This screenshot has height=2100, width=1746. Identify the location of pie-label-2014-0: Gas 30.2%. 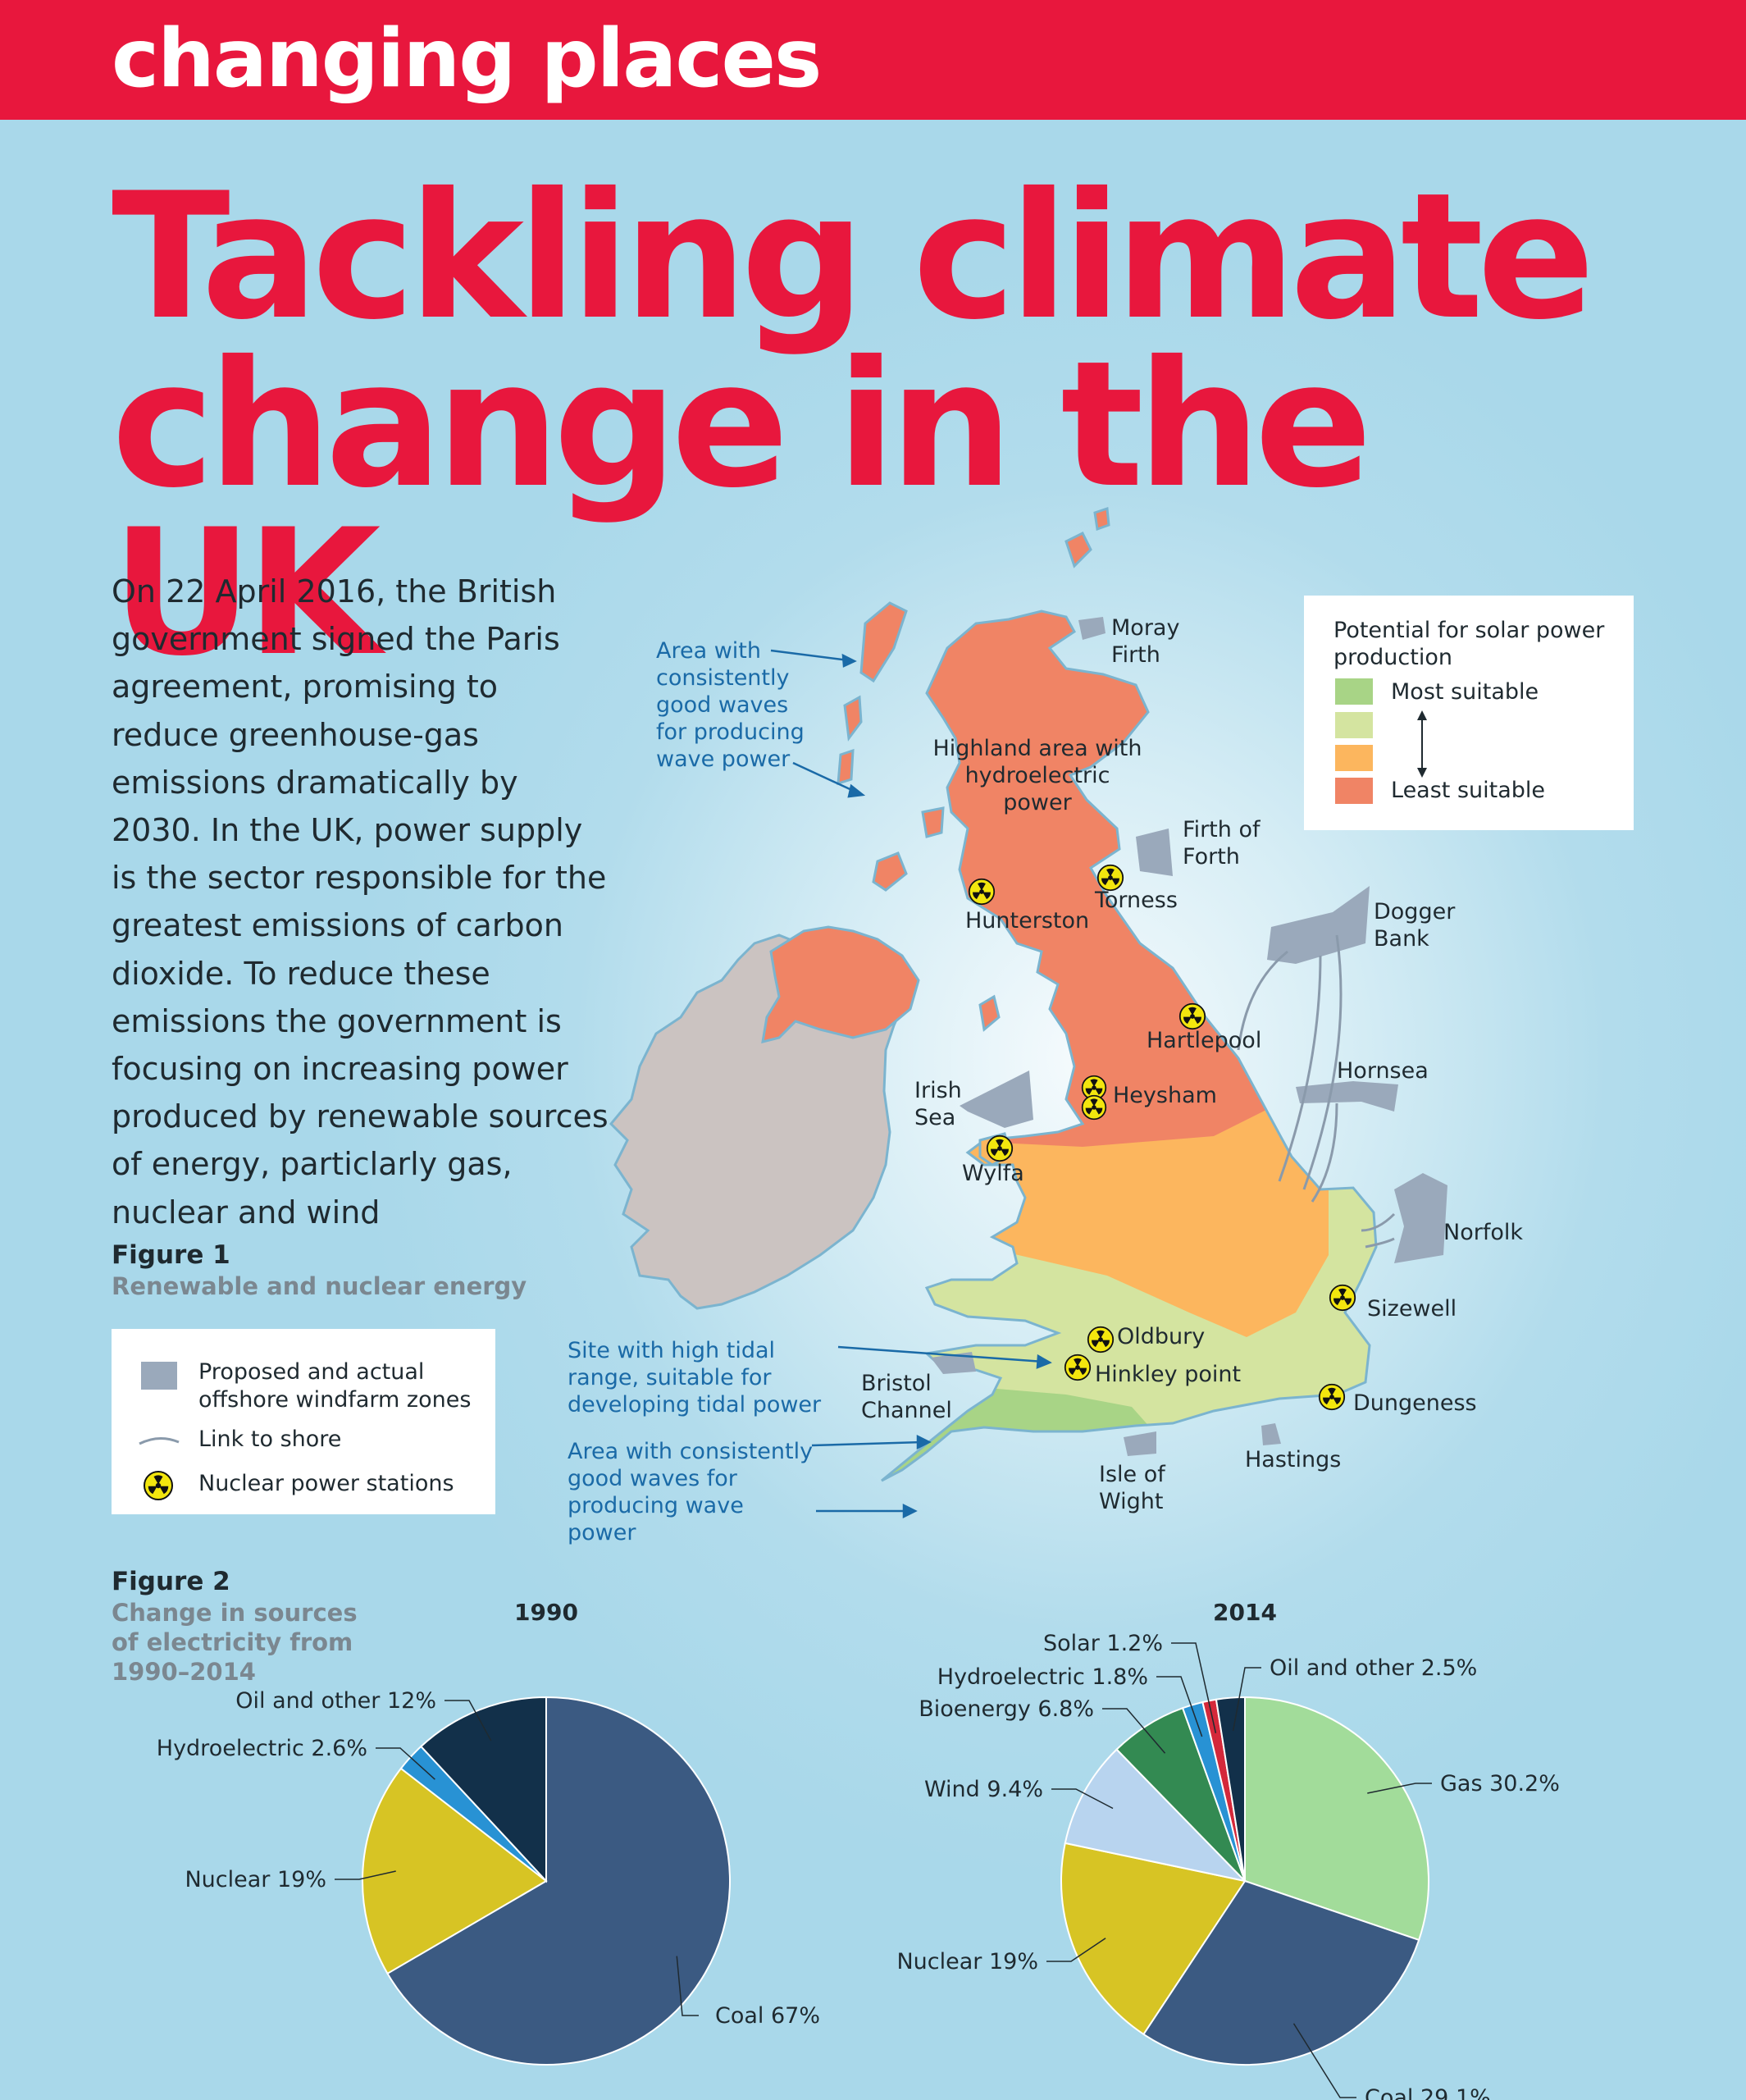
(1500, 1784).